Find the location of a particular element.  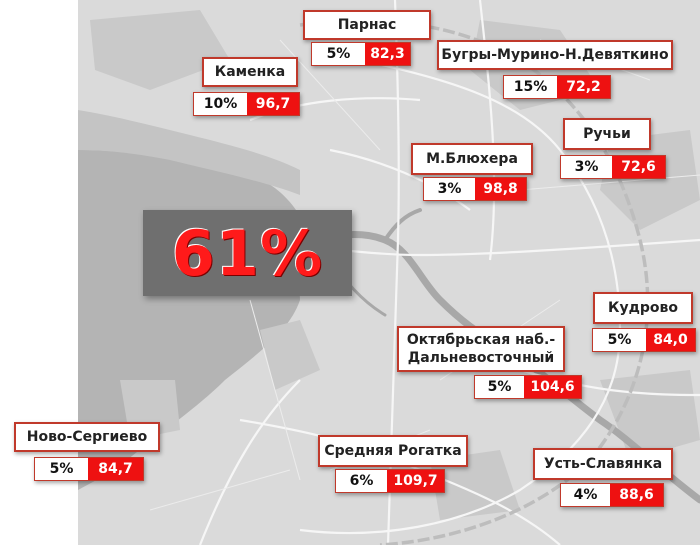

stat-blyukhera: 3% 98,8 is located at coordinates (475, 189).